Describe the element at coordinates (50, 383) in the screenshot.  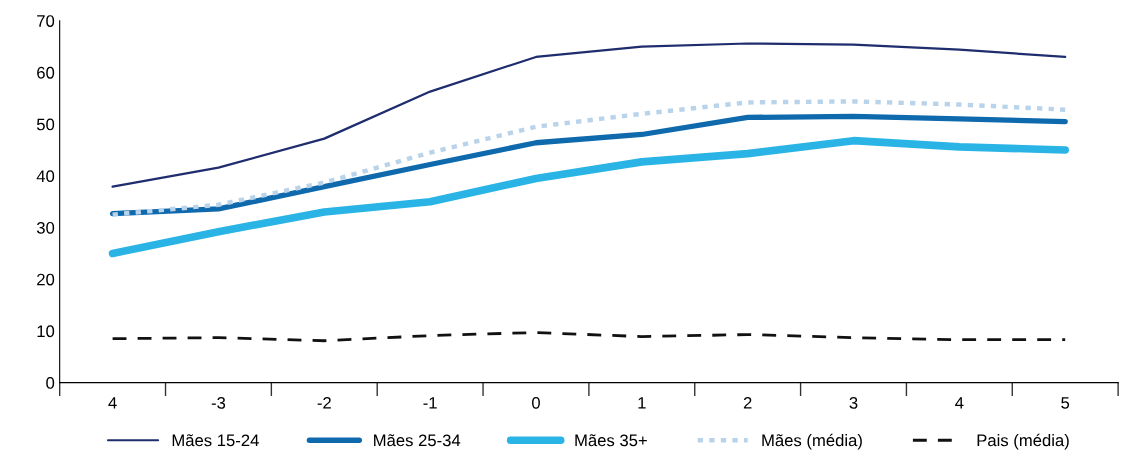
I see `y-tick-label: 0` at that location.